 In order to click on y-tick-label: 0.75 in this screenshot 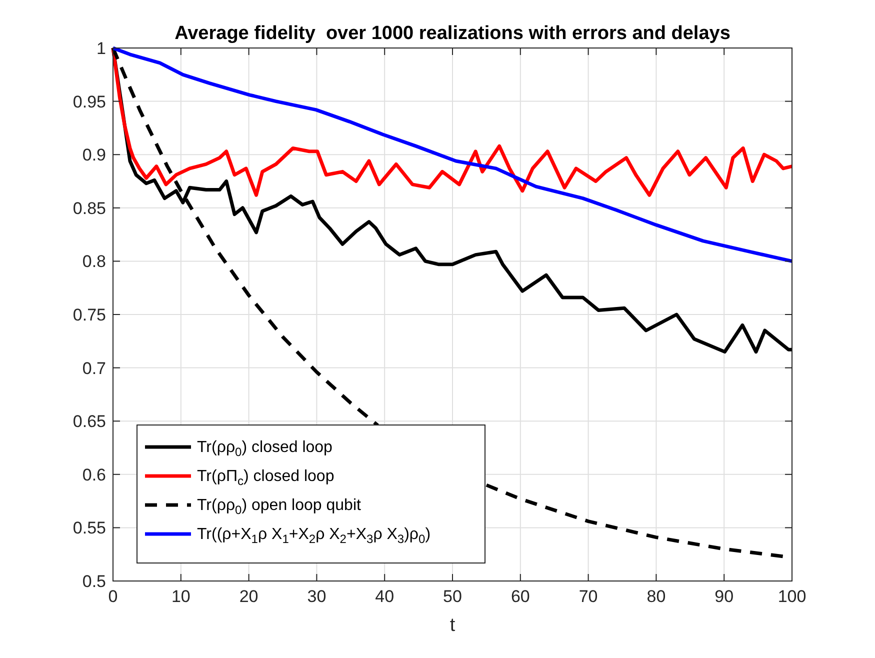, I will do `click(89, 314)`.